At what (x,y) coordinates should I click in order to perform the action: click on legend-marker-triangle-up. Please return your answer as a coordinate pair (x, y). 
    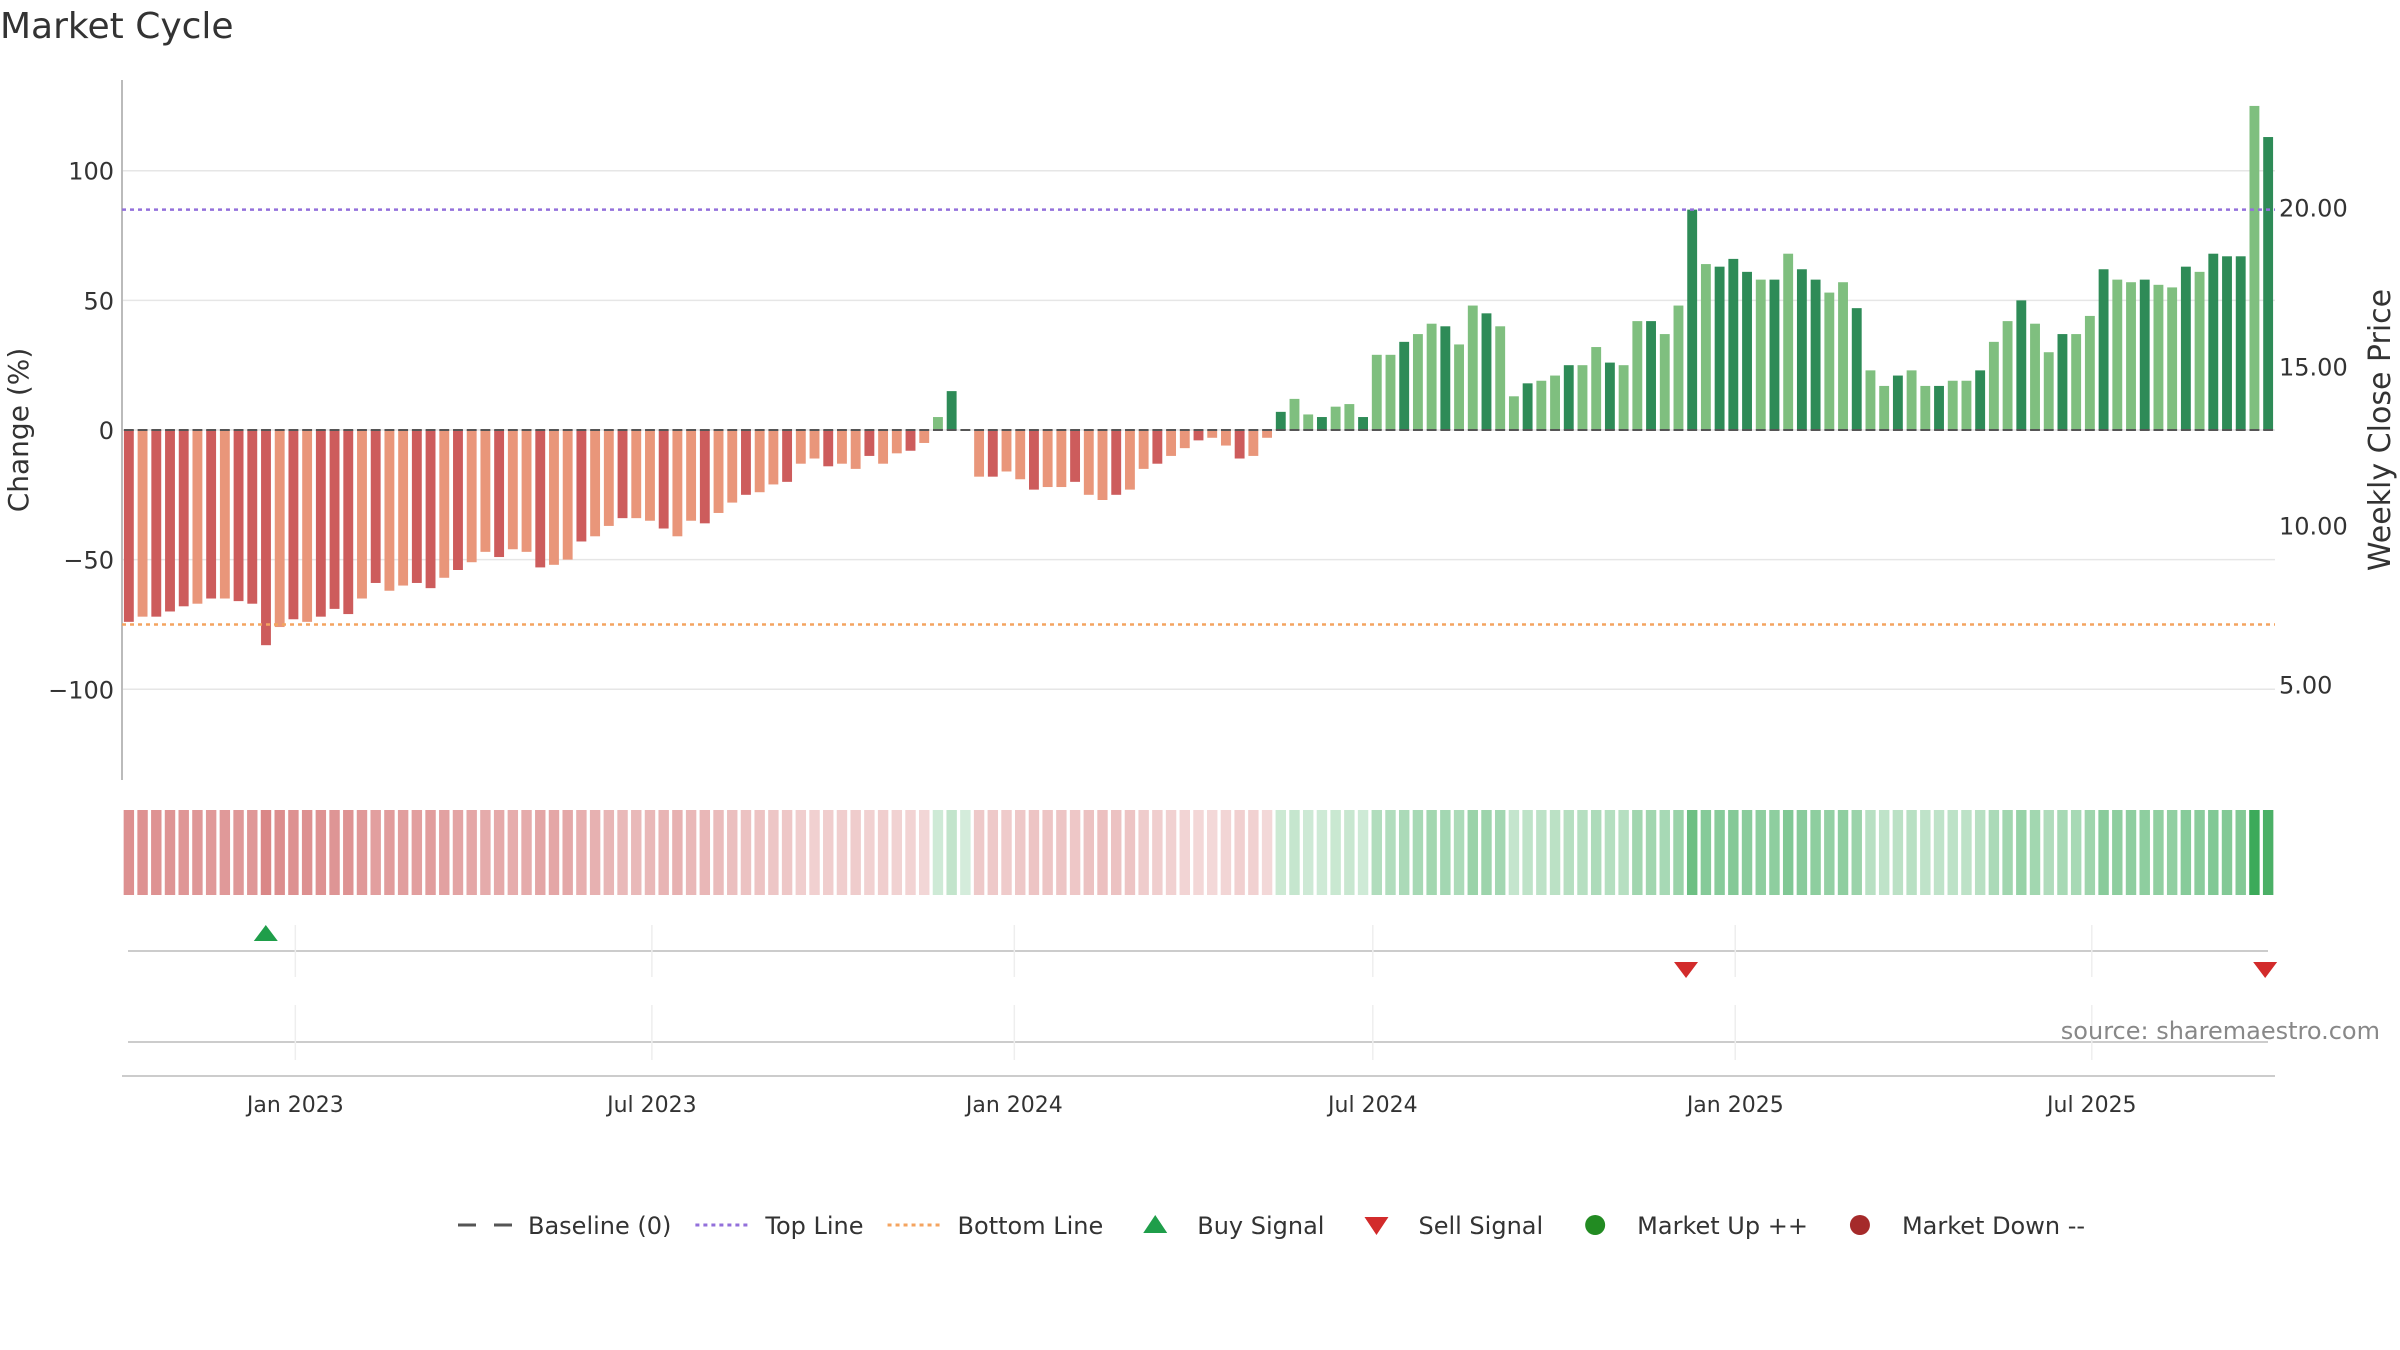
    Looking at the image, I should click on (1155, 1224).